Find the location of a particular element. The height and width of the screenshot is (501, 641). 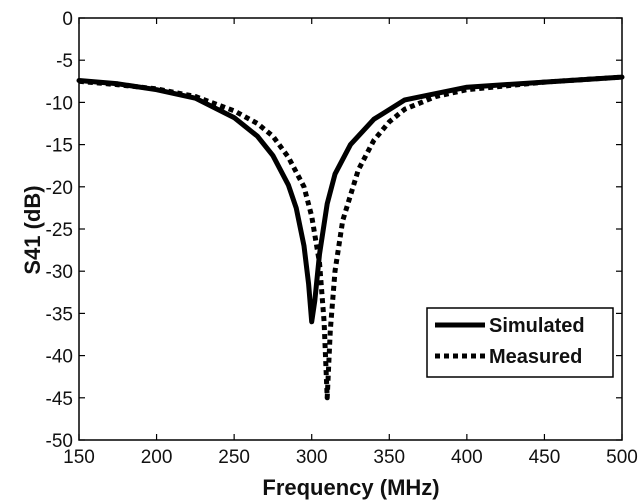

y-tick-label: -15 is located at coordinates (59, 146).